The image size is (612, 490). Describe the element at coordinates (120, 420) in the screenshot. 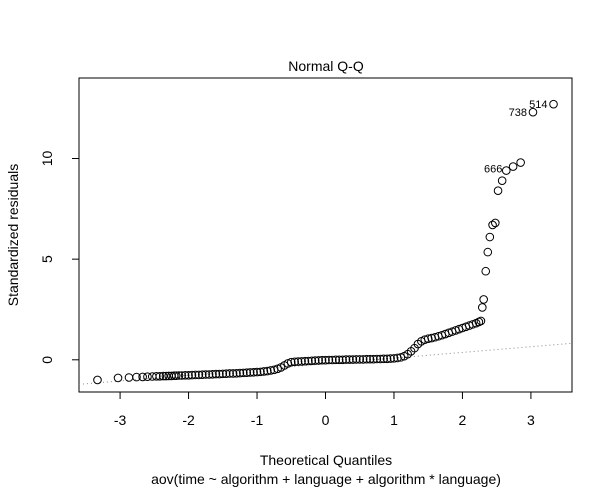

I see `x-tick-label: -3` at that location.